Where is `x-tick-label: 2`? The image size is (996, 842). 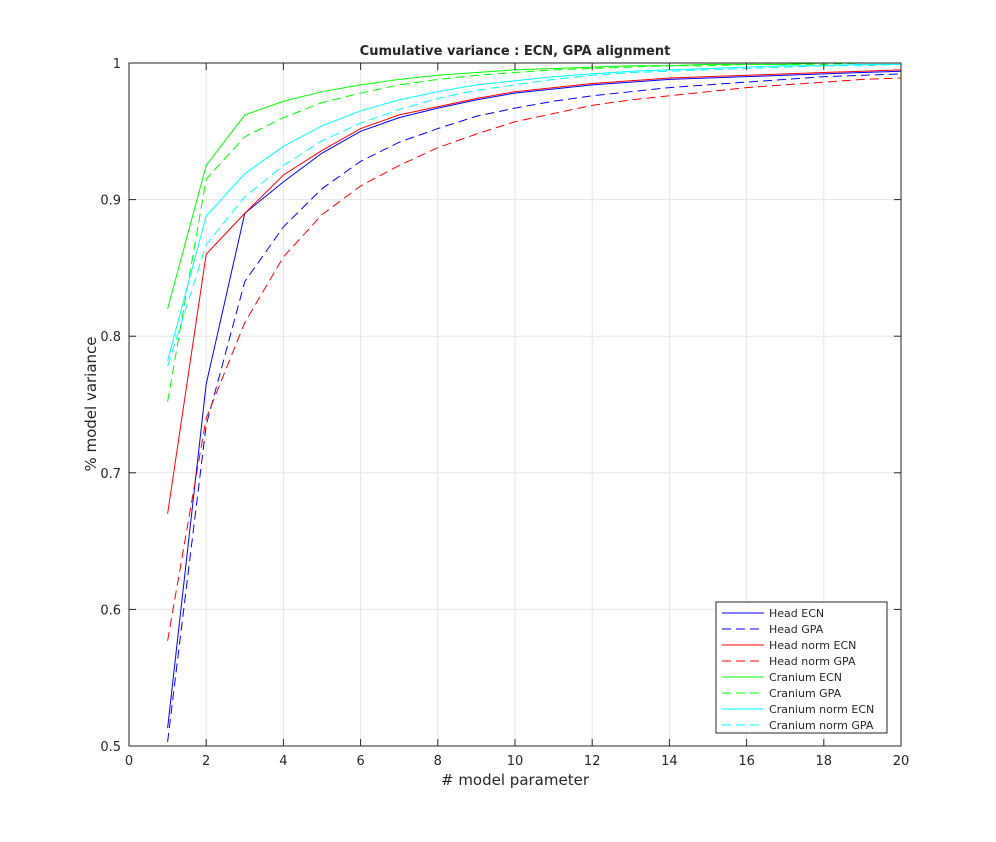 x-tick-label: 2 is located at coordinates (206, 761).